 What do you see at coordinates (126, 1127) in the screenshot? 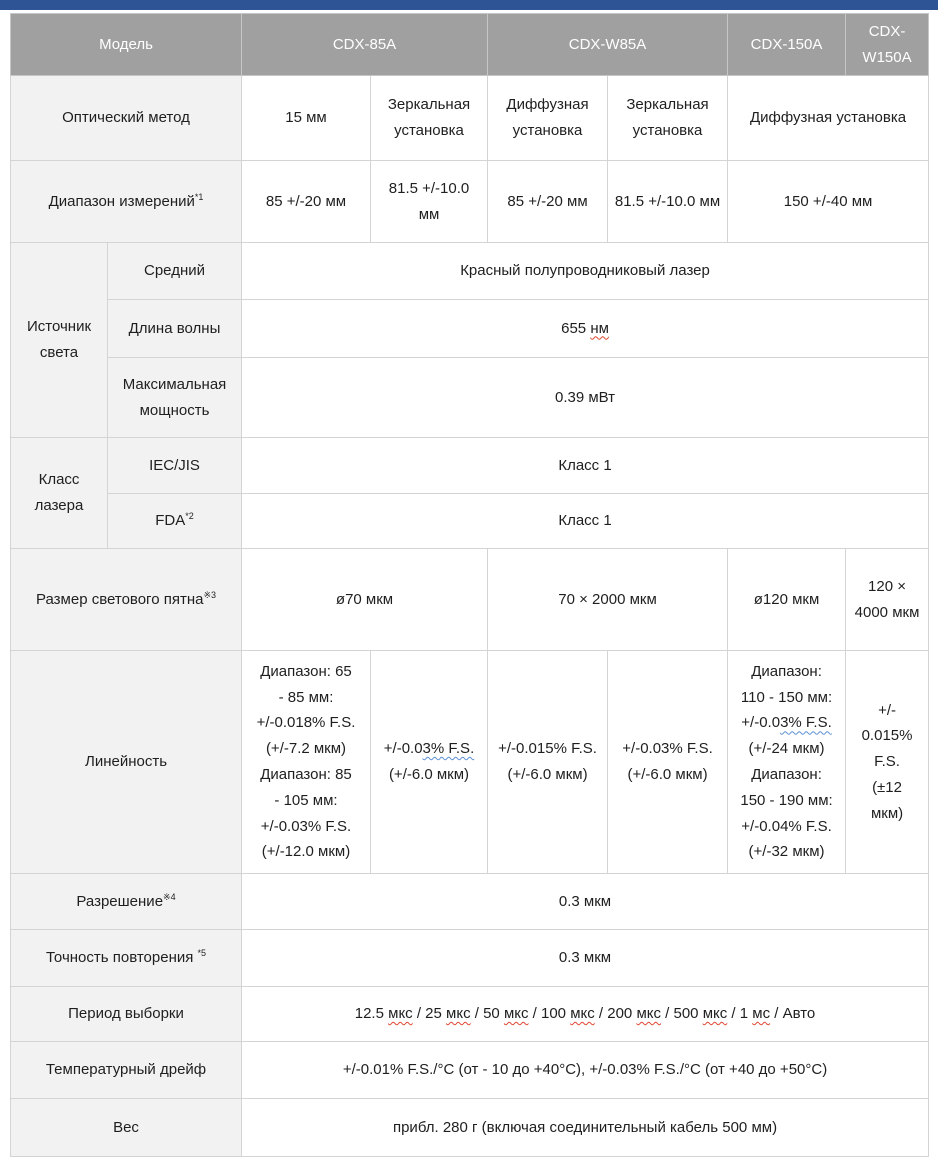
I see `weight-label: Вес` at bounding box center [126, 1127].